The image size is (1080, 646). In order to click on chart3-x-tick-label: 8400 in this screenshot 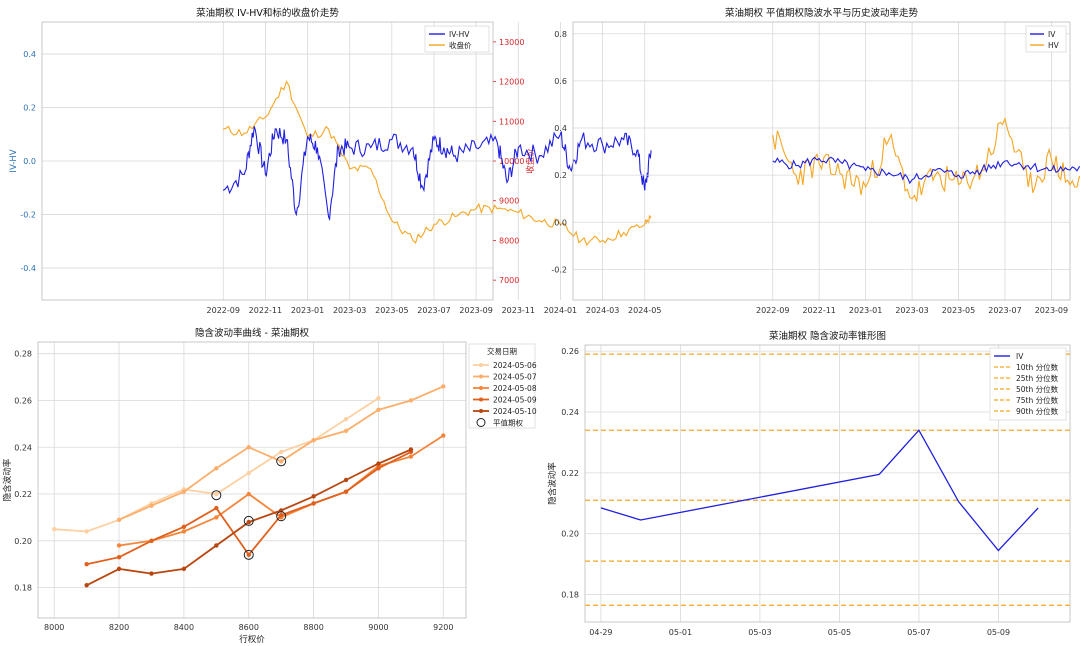, I will do `click(184, 627)`.